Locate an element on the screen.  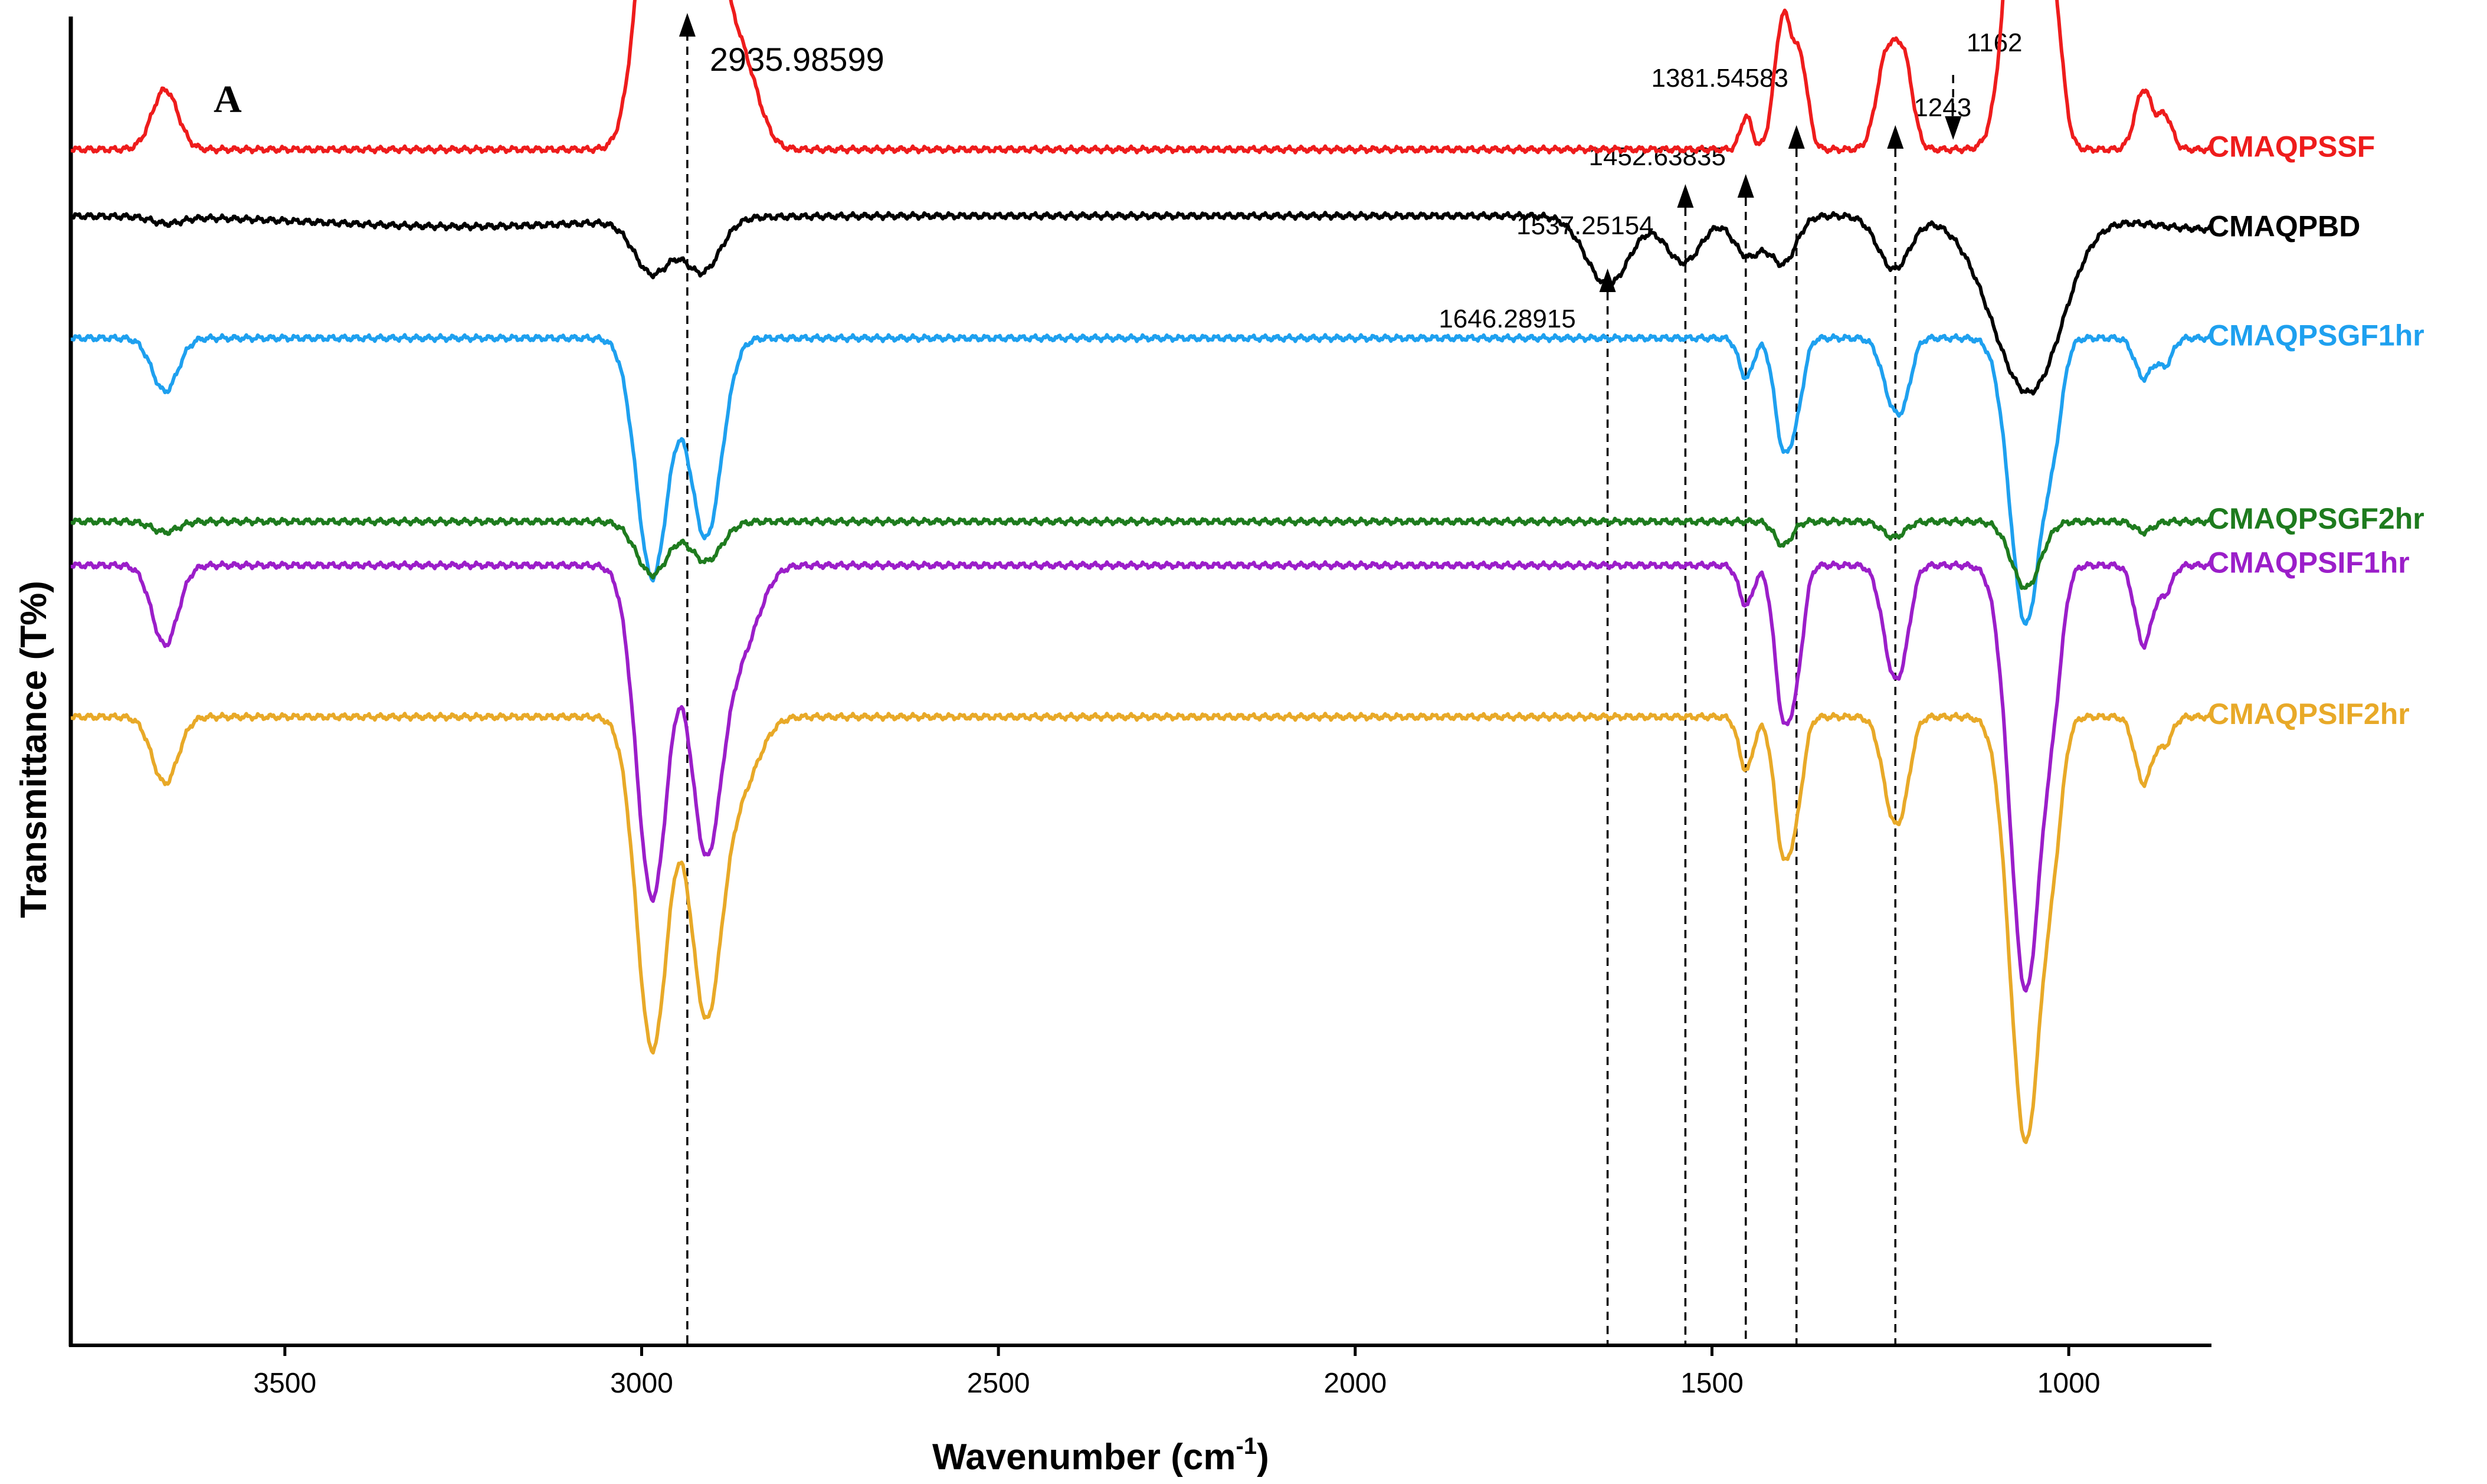
x-tick-label: 1000 is located at coordinates (2069, 1383).